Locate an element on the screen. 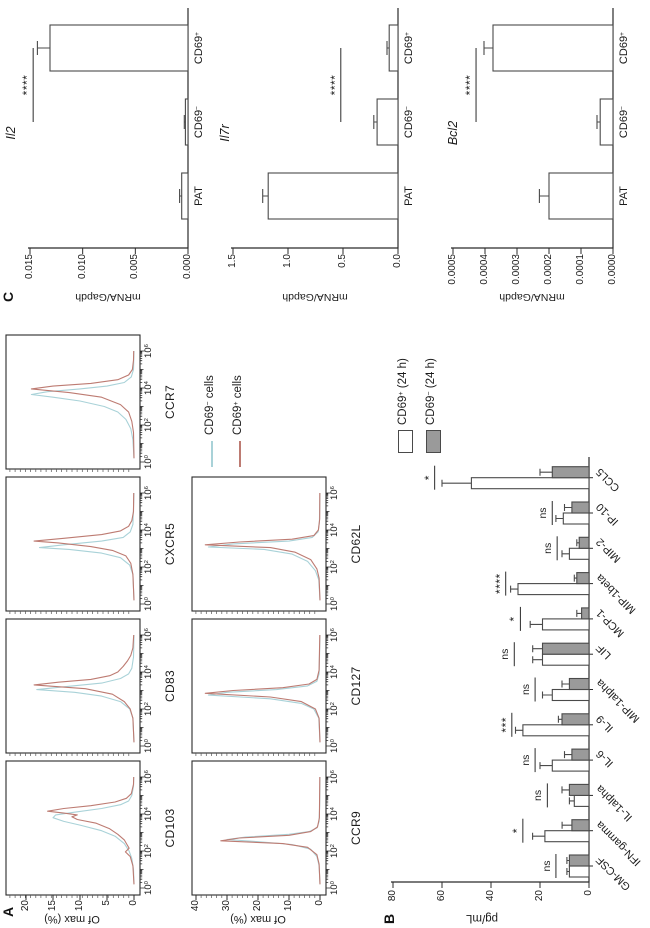 Image resolution: width=650 pixels, height=928 pixels. error-bar-IP-10-CD69+ (24 h) is located at coordinates (559, 518).